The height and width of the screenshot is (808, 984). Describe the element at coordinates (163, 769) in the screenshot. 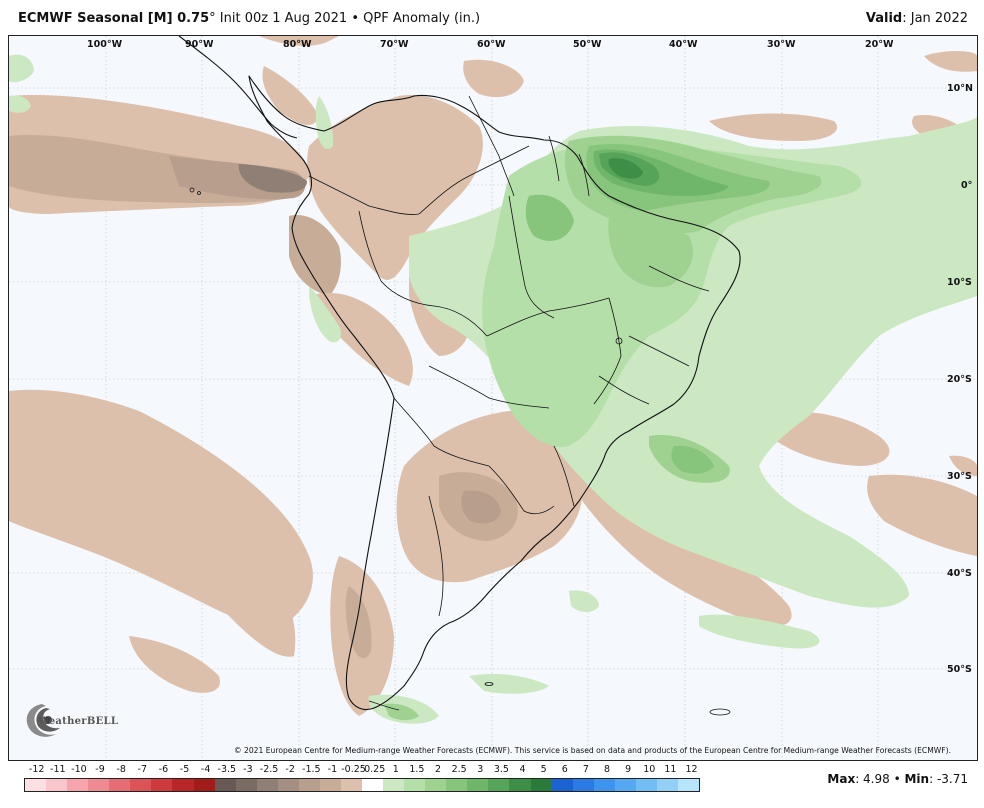

I see `legend-tick-label: -6` at that location.